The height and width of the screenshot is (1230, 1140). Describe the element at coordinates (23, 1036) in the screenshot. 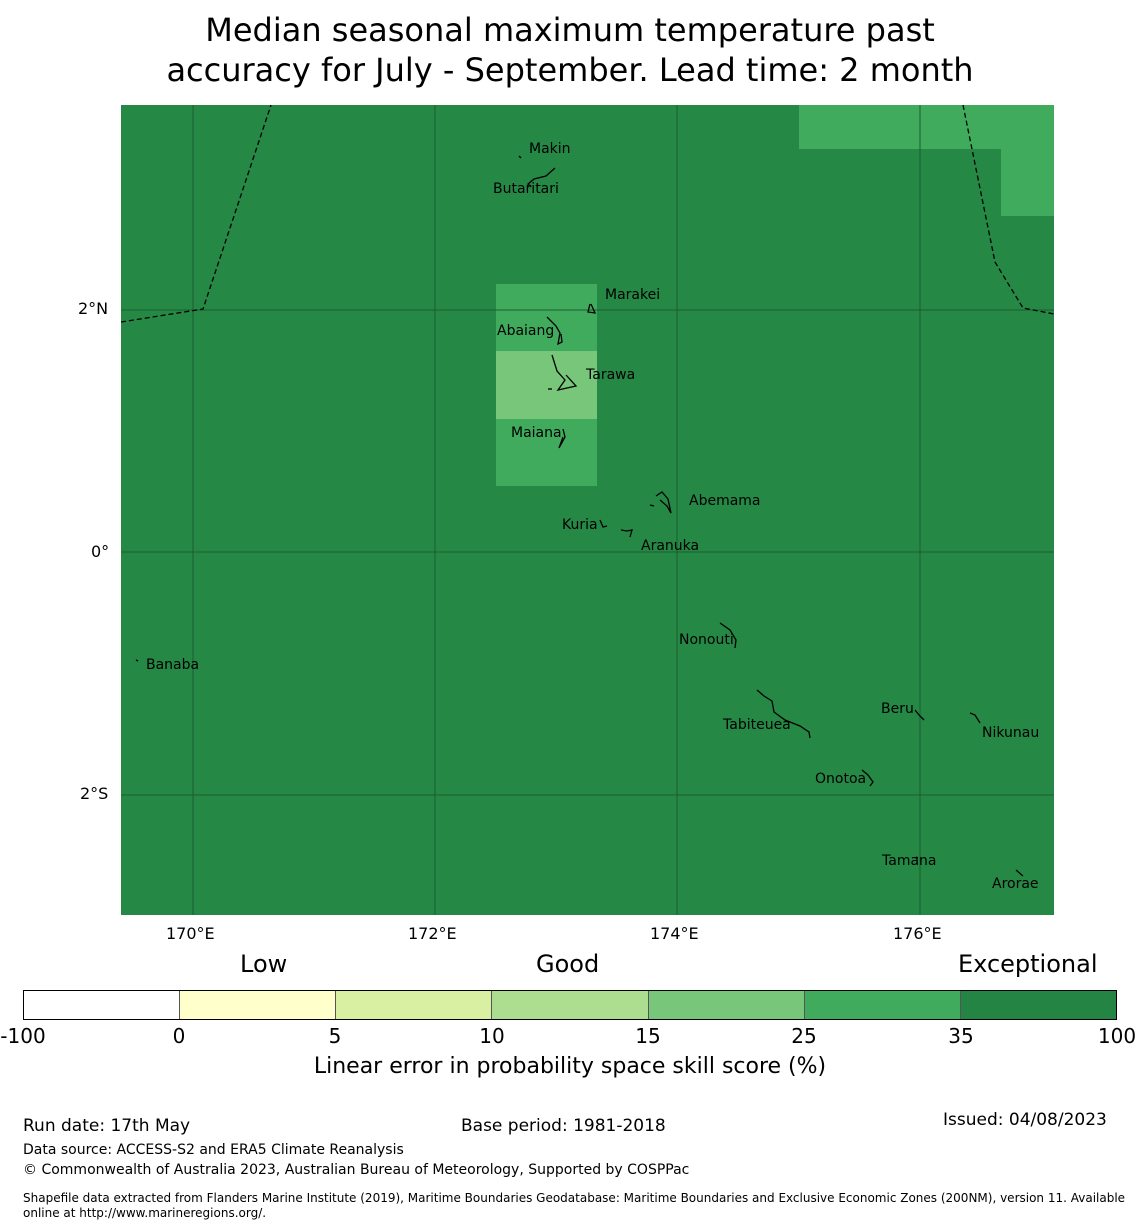

I see `colorbar-tick: -100` at that location.